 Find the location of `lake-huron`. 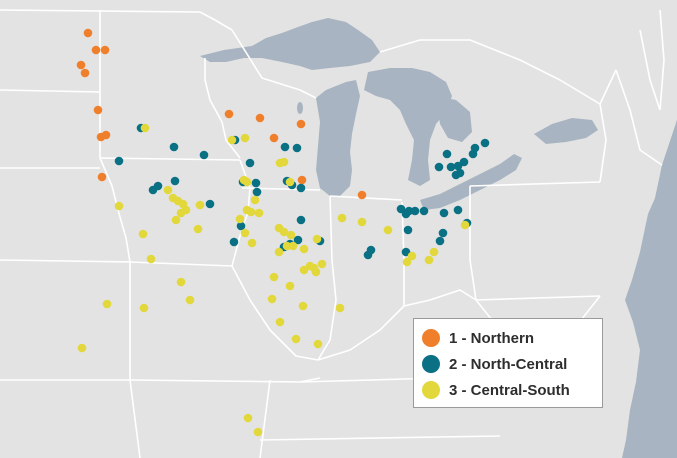

lake-huron is located at coordinates (408, 127).